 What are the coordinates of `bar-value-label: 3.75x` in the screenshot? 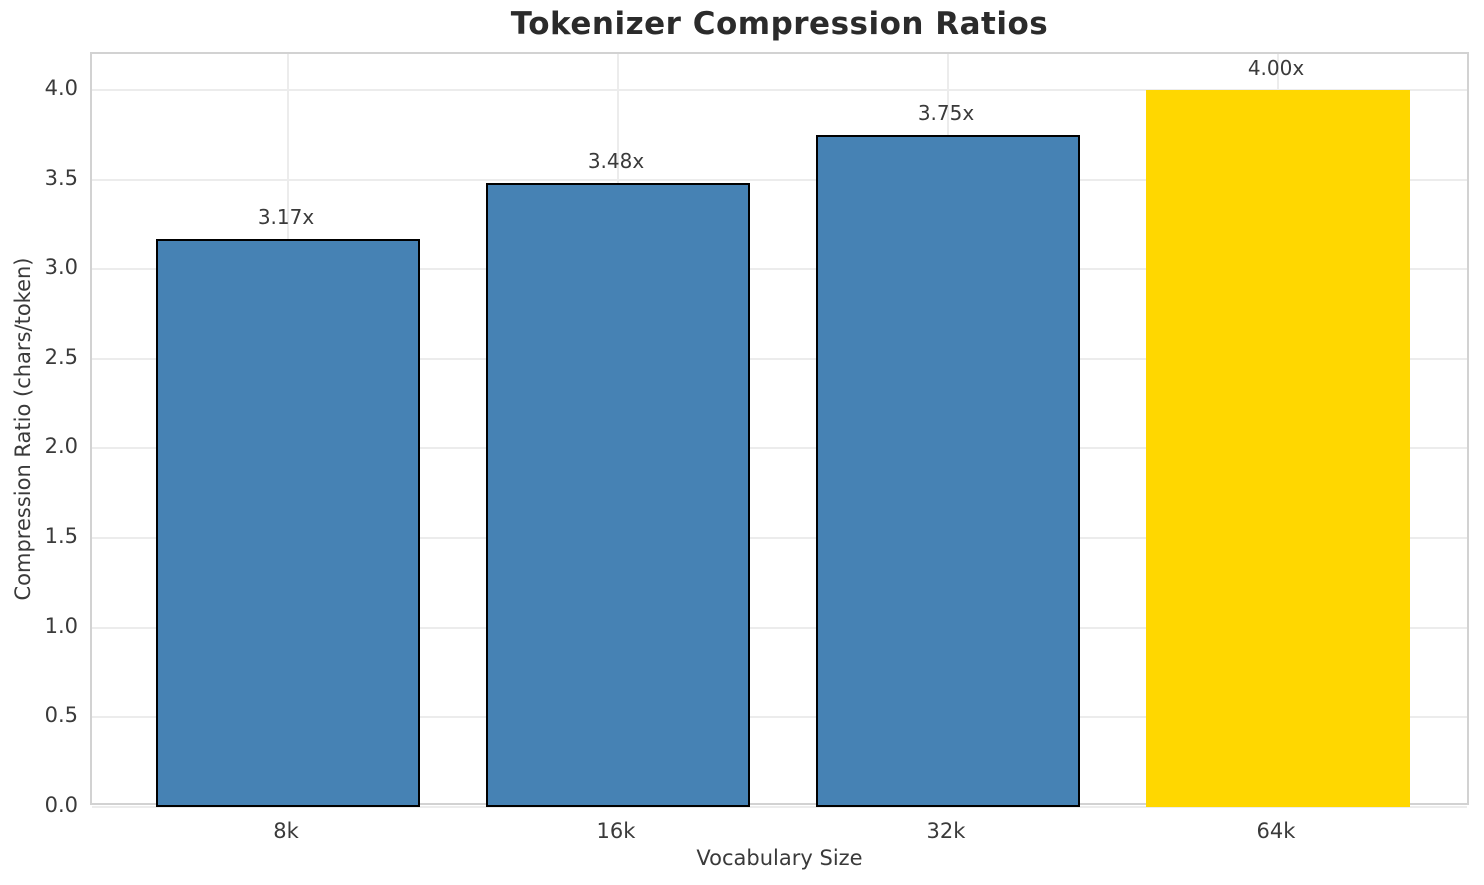 It's located at (946, 112).